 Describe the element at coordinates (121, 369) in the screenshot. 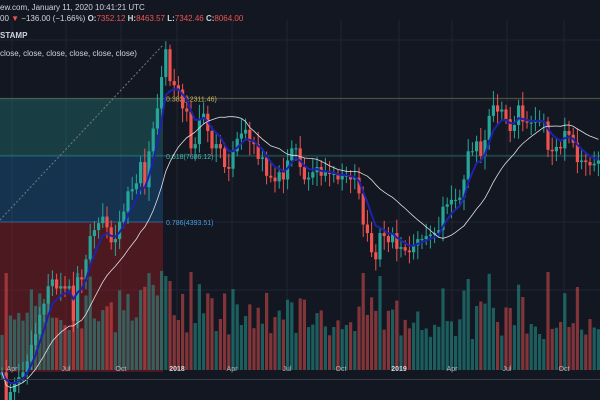

I see `x-tick: Oct` at that location.